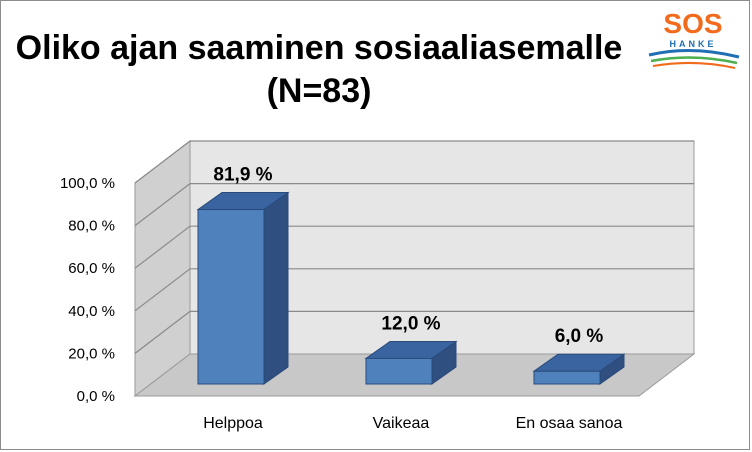 This screenshot has width=752, height=452. Describe the element at coordinates (242, 175) in the screenshot. I see `data-label: 81,9 %` at that location.